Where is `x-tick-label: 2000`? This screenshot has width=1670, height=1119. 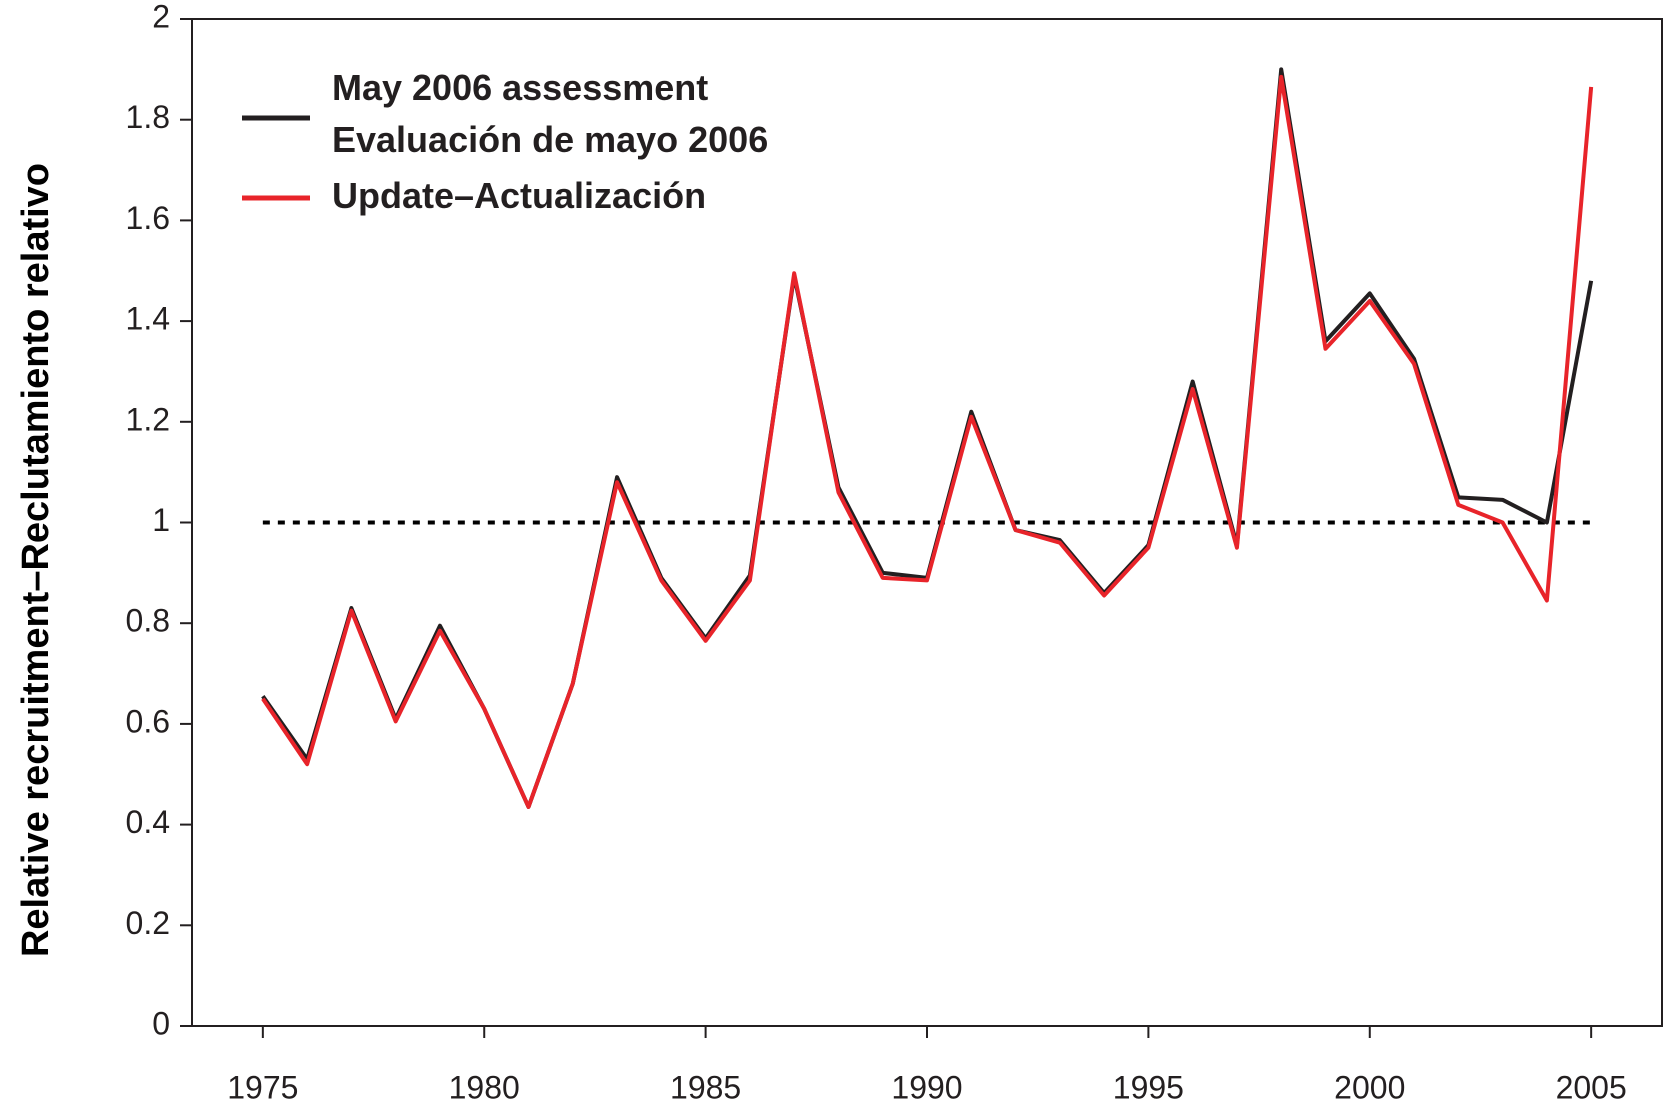 x-tick-label: 2000 is located at coordinates (1369, 1087).